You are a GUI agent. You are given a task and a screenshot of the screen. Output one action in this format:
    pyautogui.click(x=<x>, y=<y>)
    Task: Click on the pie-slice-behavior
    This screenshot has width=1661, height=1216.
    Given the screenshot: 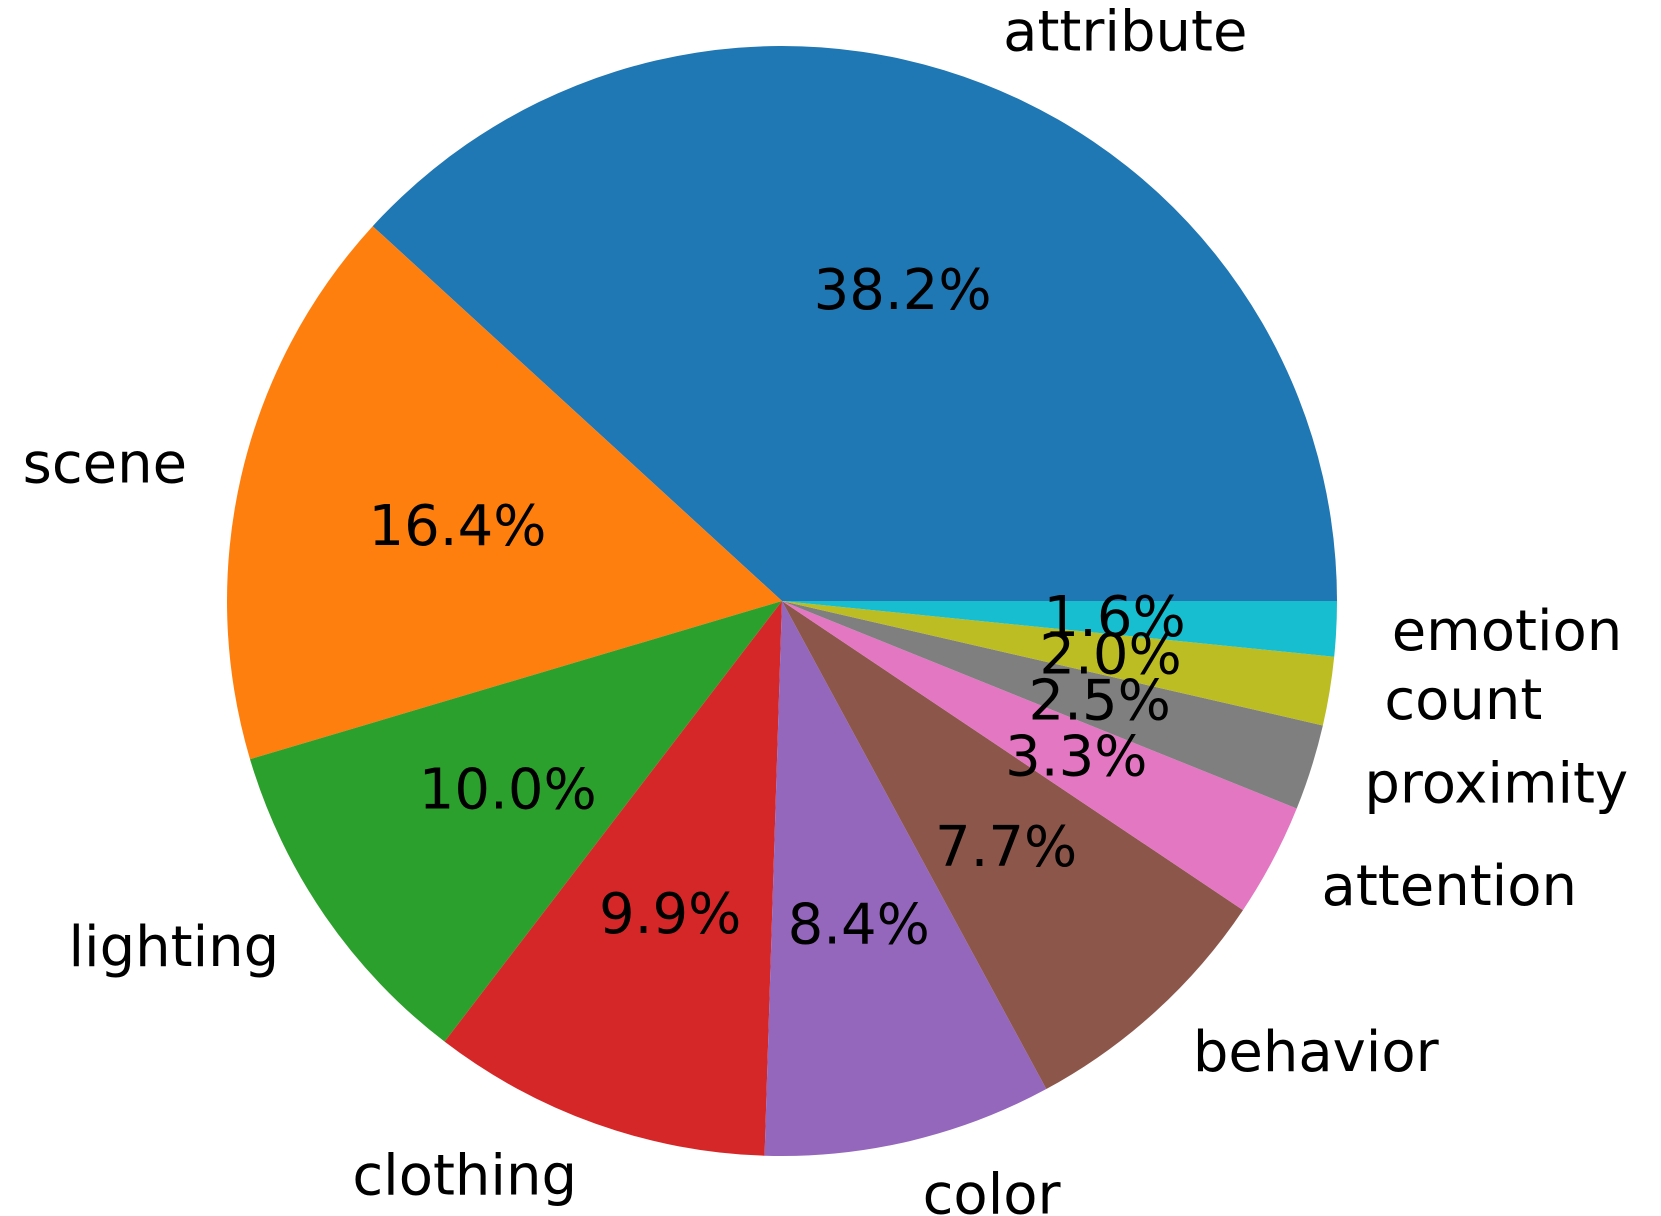 What is the action you would take?
    pyautogui.click(x=1012, y=845)
    